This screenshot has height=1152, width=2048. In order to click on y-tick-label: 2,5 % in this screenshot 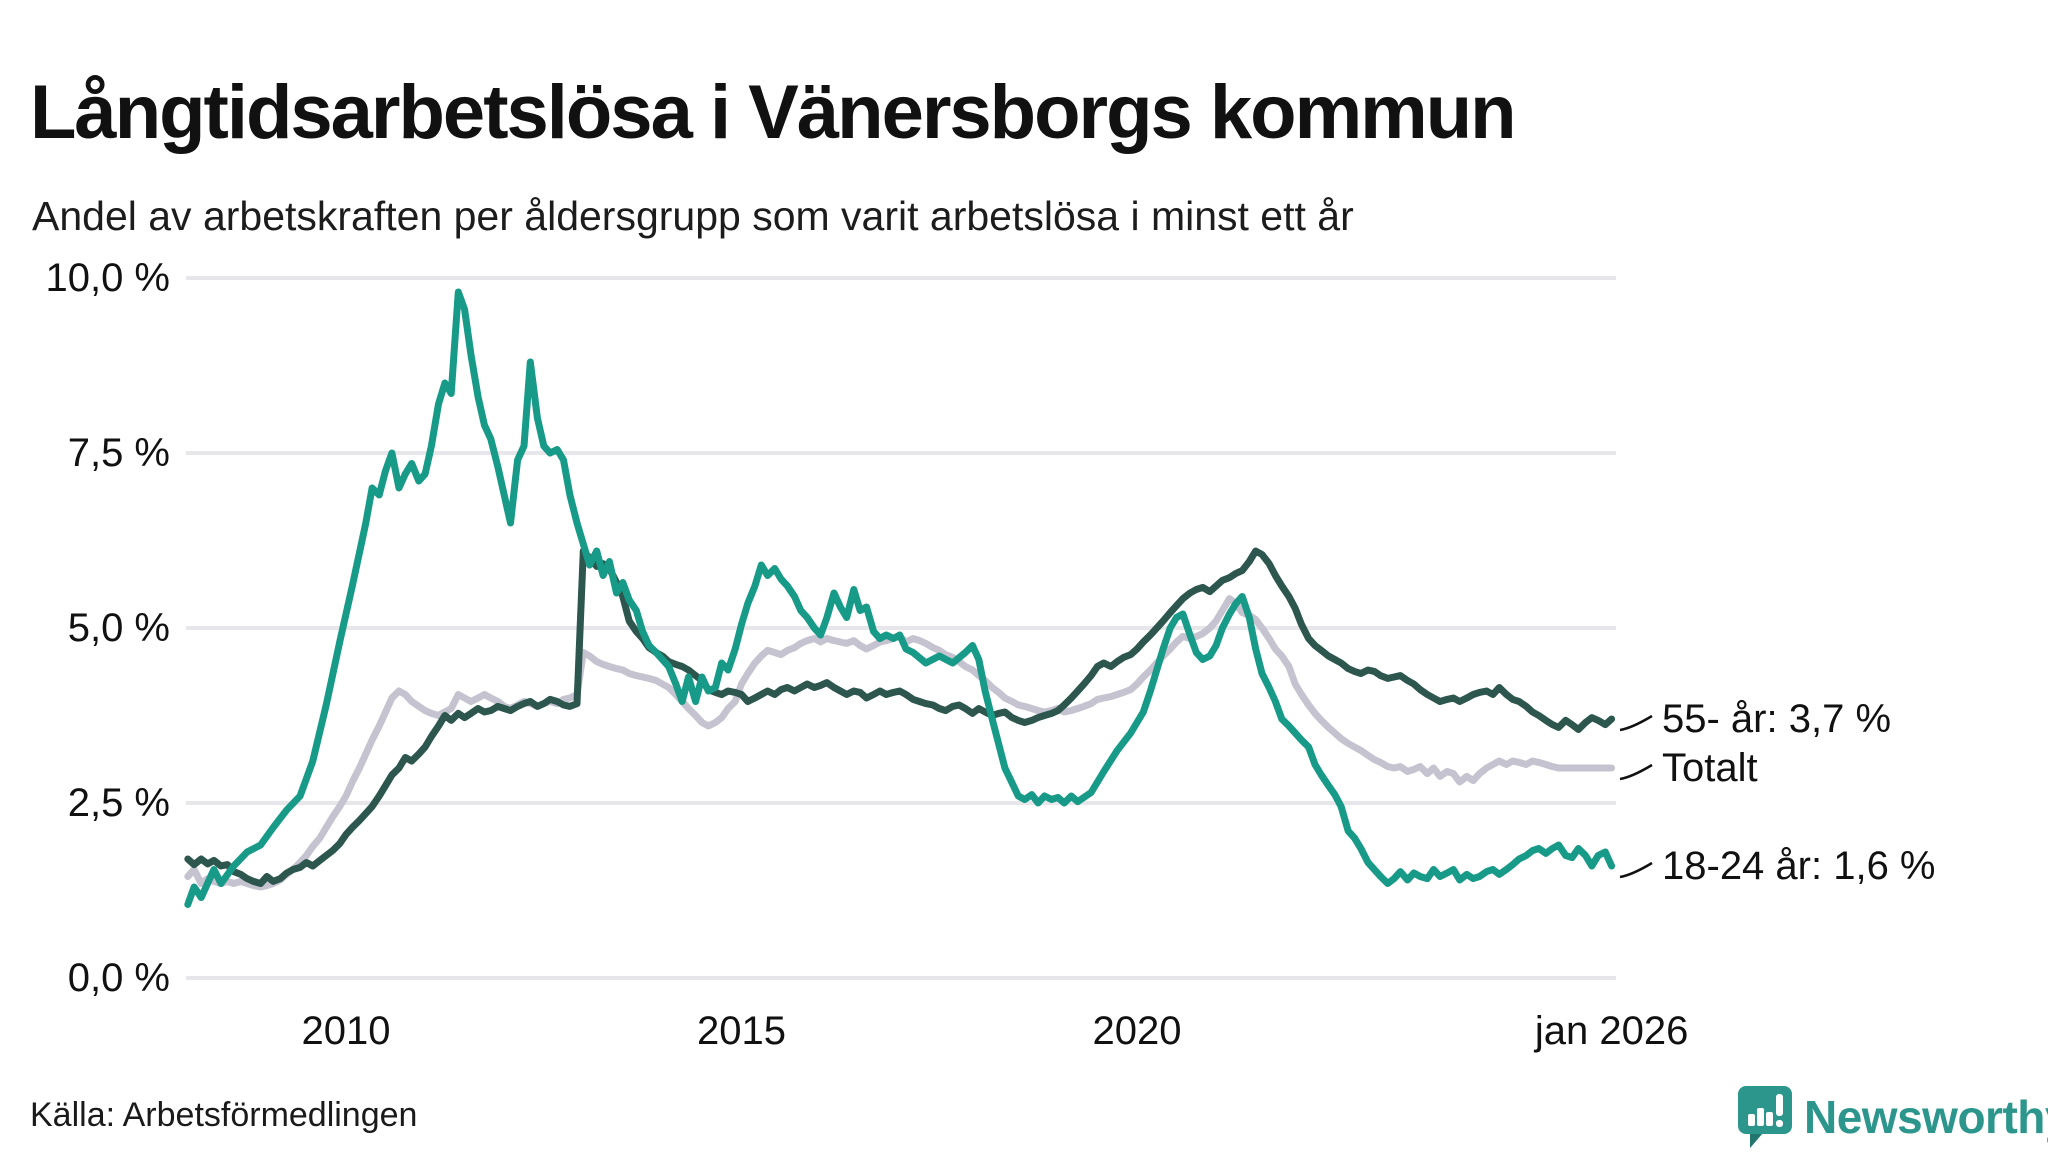, I will do `click(118, 803)`.